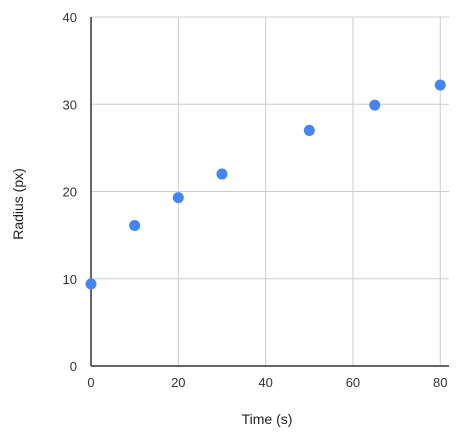 The width and height of the screenshot is (462, 444). What do you see at coordinates (90, 382) in the screenshot?
I see `x-tick-label: 0` at bounding box center [90, 382].